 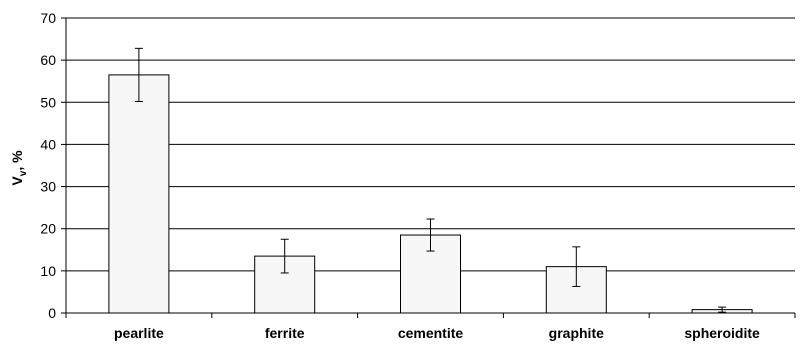 What do you see at coordinates (431, 333) in the screenshot?
I see `x-tick-label-cementite: cementite` at bounding box center [431, 333].